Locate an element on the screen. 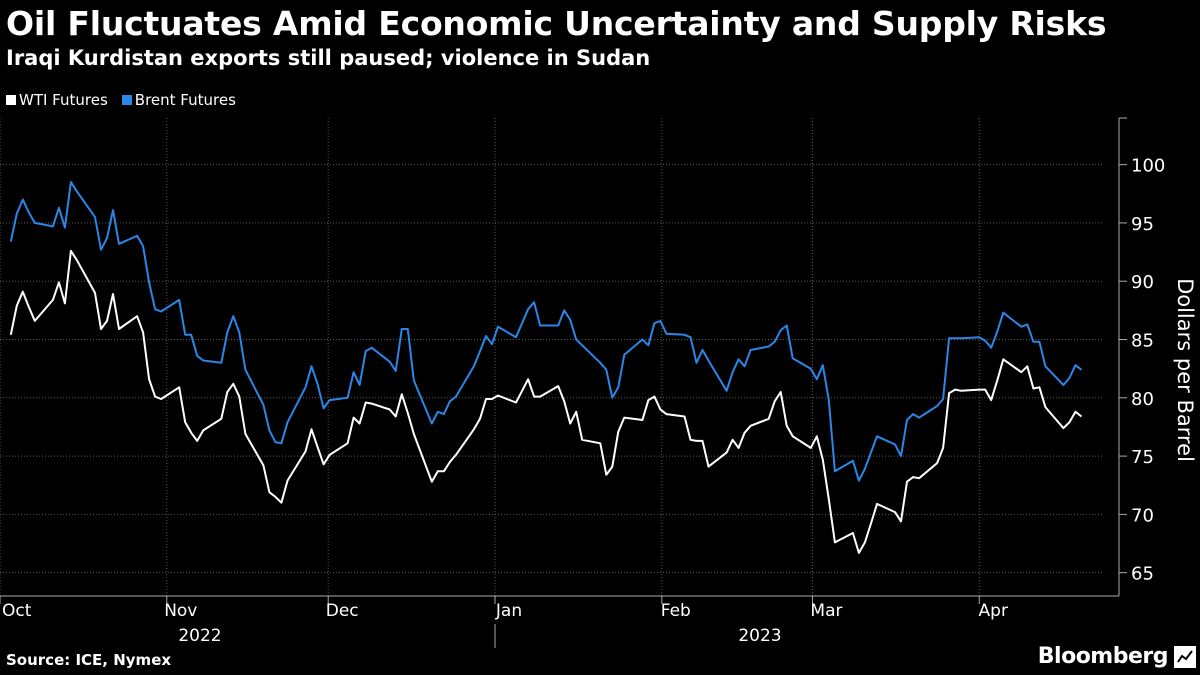 Image resolution: width=1200 pixels, height=675 pixels. y-tick-label: 75 is located at coordinates (1142, 457).